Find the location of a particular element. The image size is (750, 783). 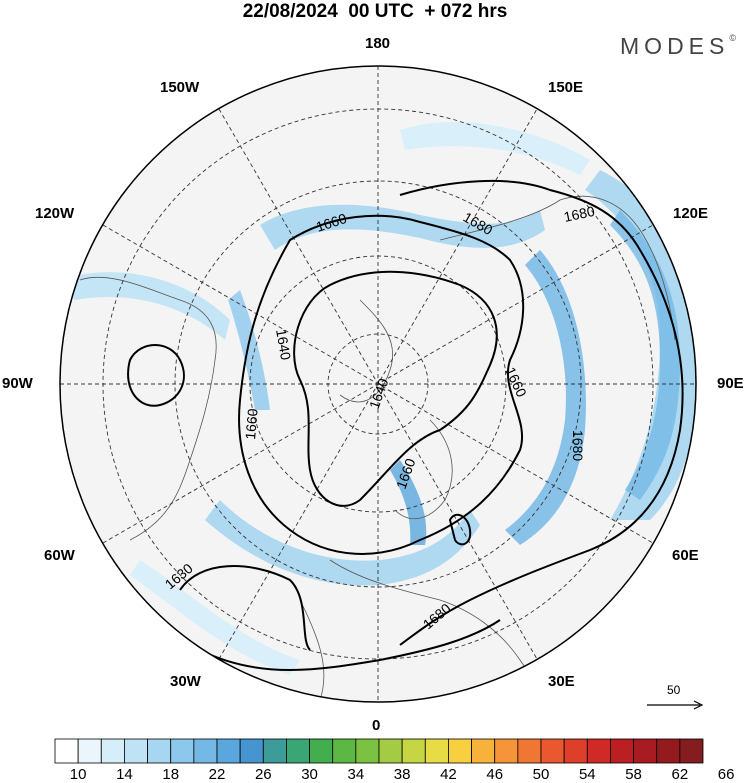

colorbar-tick-label: 30 is located at coordinates (309, 774).